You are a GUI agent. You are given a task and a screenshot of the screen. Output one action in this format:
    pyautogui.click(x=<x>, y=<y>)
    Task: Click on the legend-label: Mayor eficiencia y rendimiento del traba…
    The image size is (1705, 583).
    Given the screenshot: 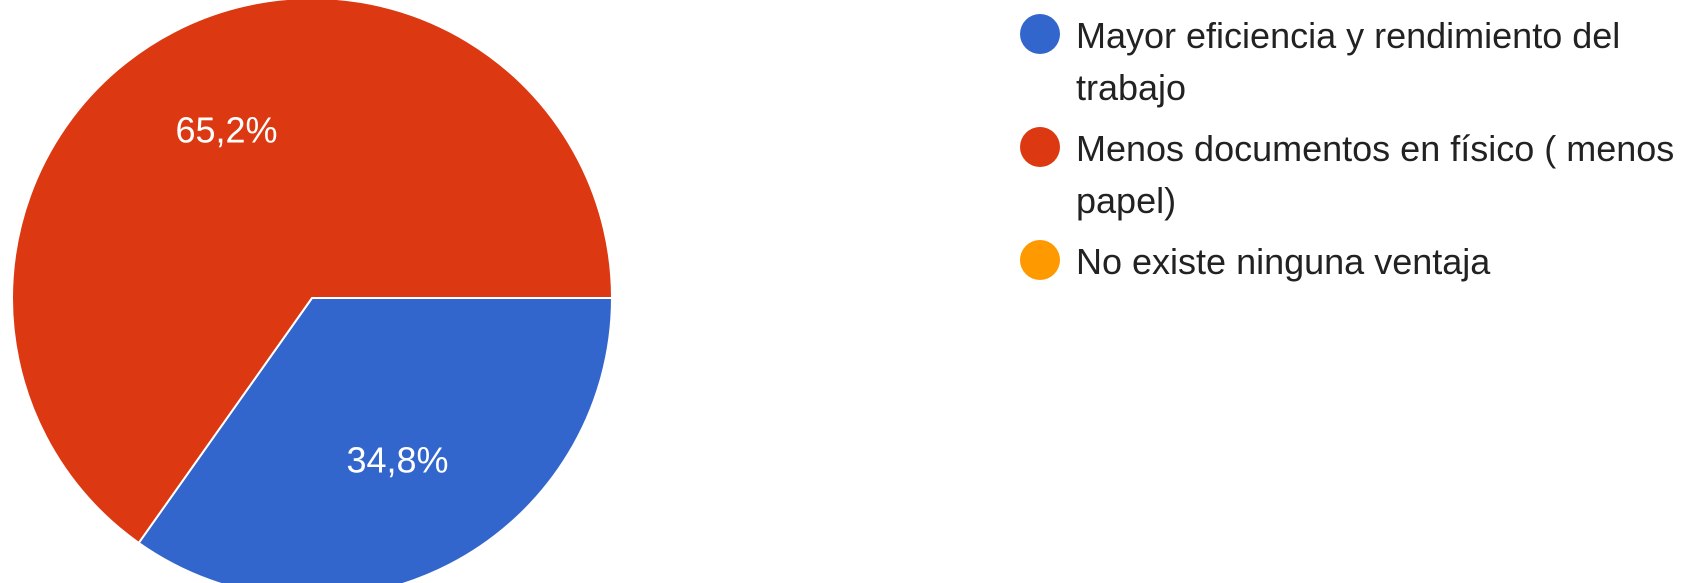 What is the action you would take?
    pyautogui.click(x=1348, y=61)
    